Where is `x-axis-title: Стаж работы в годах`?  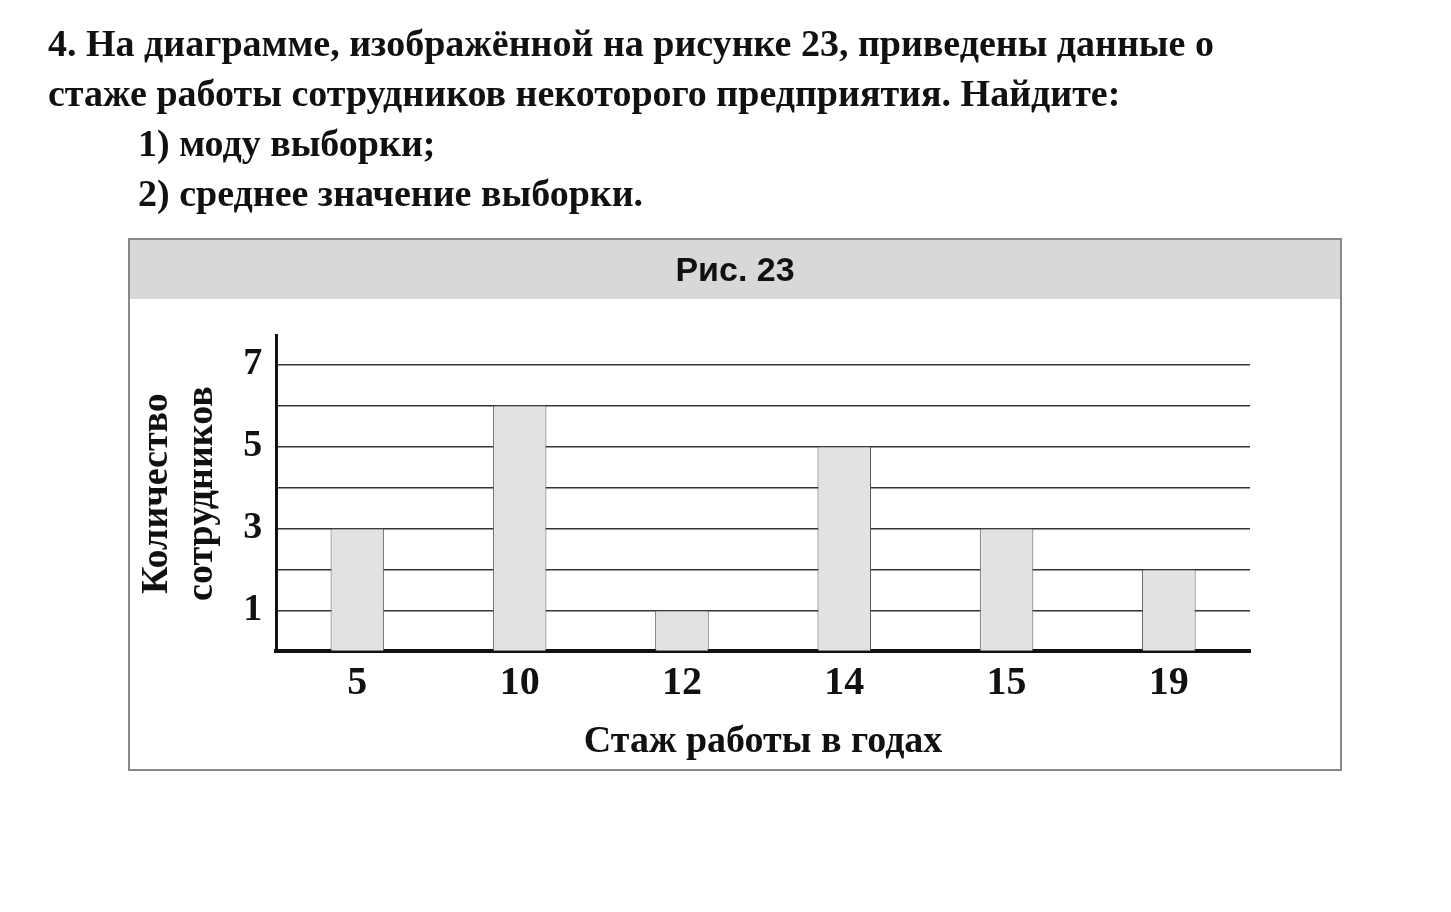 x-axis-title: Стаж работы в годах is located at coordinates (763, 739).